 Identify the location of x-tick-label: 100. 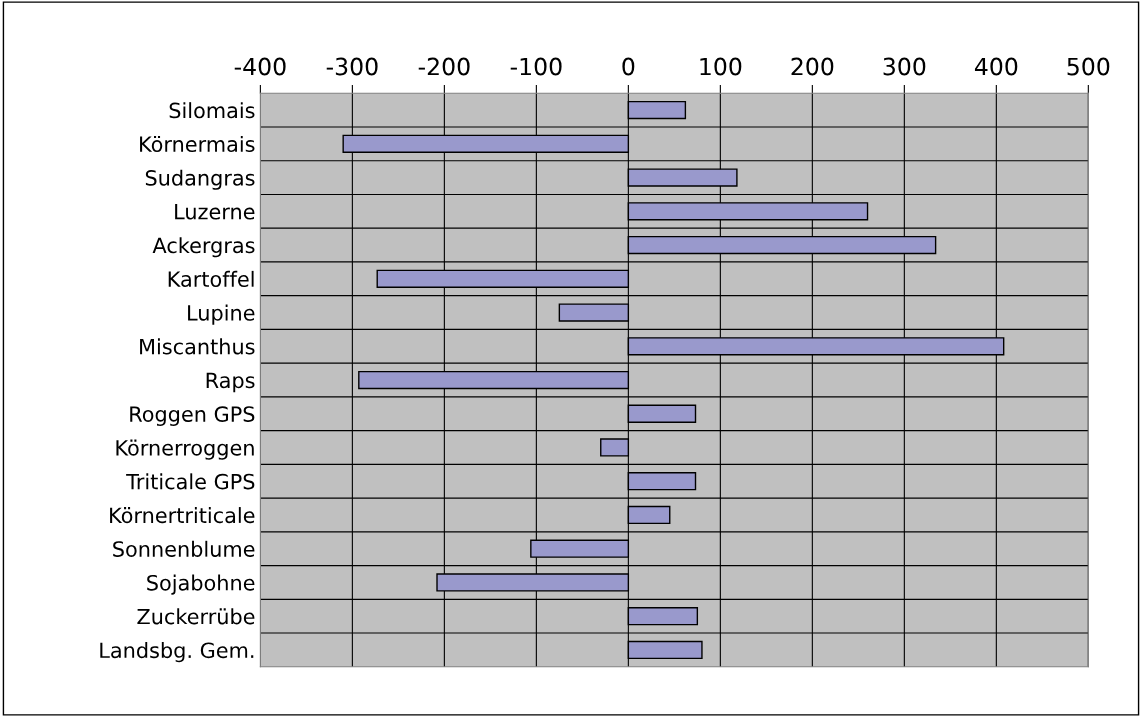
(721, 66).